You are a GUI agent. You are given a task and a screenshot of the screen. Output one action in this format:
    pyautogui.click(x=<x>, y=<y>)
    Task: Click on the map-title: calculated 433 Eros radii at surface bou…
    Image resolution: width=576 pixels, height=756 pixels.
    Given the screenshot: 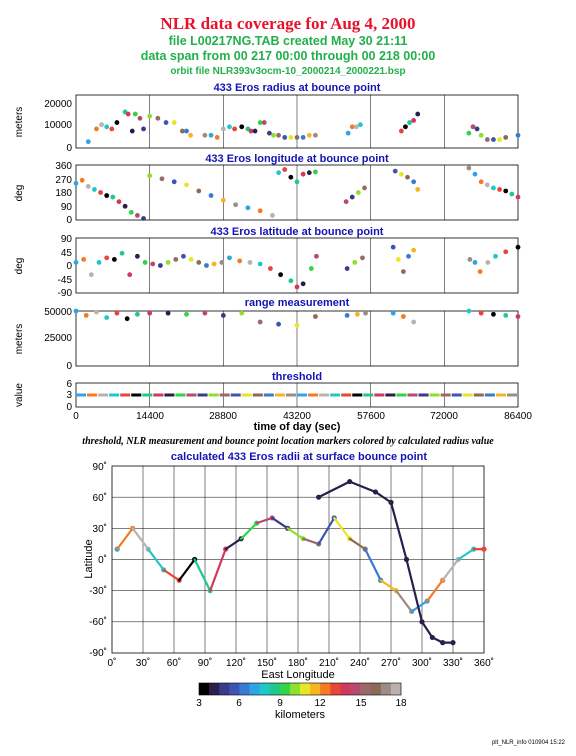 What is the action you would take?
    pyautogui.click(x=299, y=457)
    